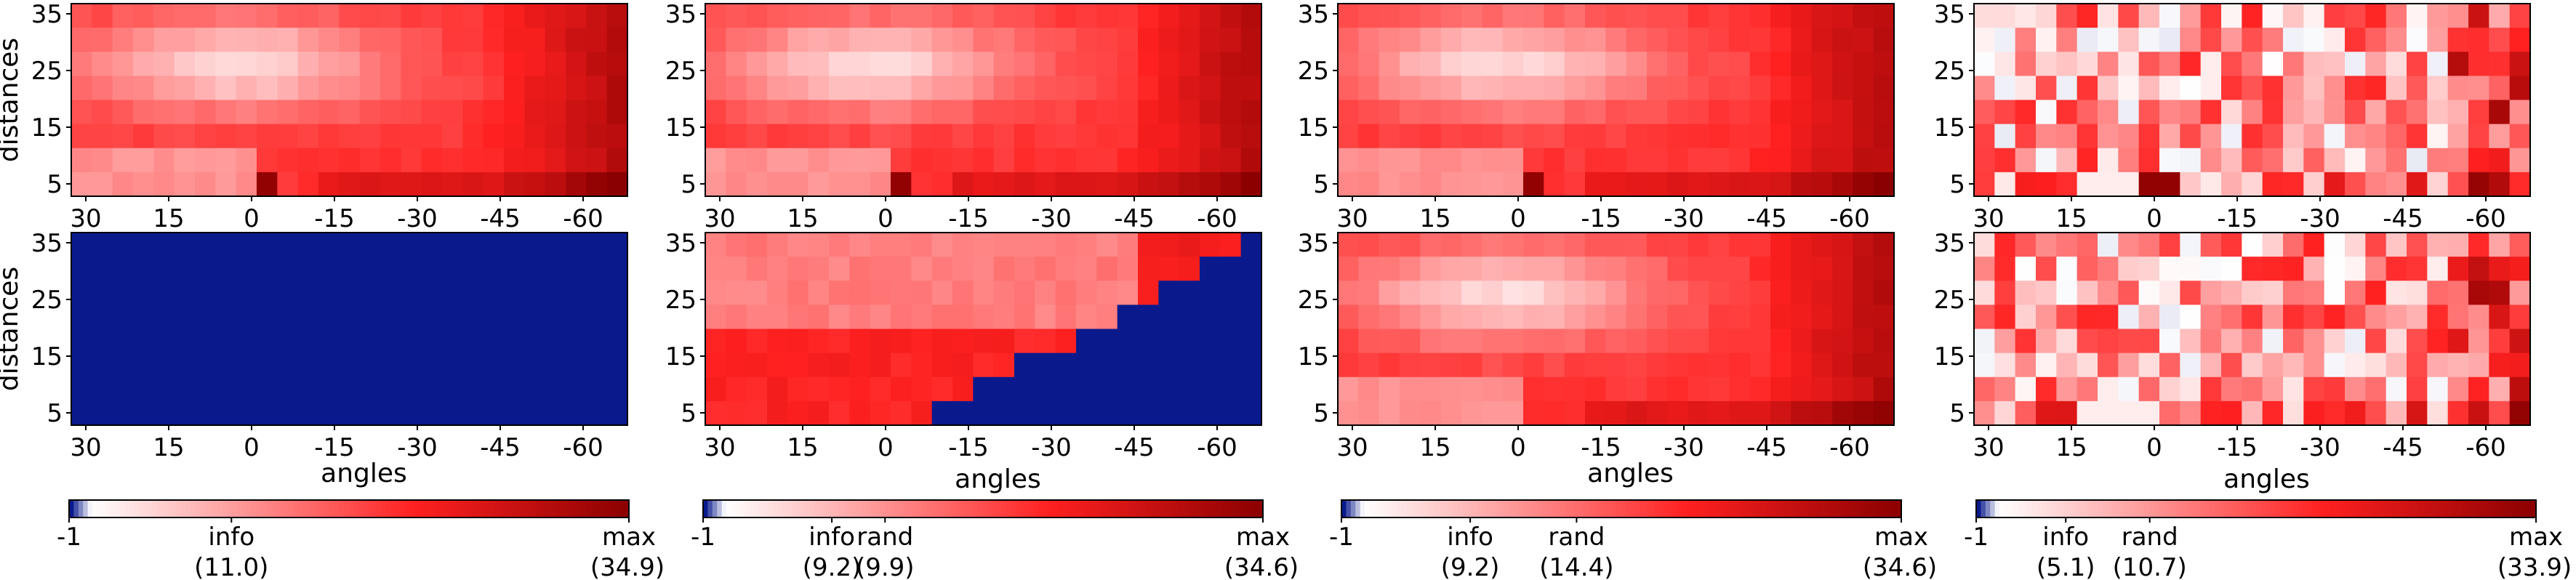 The height and width of the screenshot is (580, 2576). What do you see at coordinates (47, 300) in the screenshot?
I see `y-tick-label: 25` at bounding box center [47, 300].